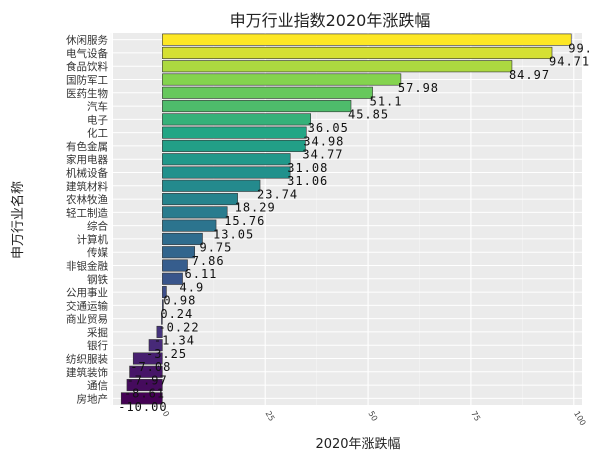 Image resolution: width=592 pixels, height=461 pixels. Describe the element at coordinates (215, 248) in the screenshot. I see `data-label: 9.75` at that location.